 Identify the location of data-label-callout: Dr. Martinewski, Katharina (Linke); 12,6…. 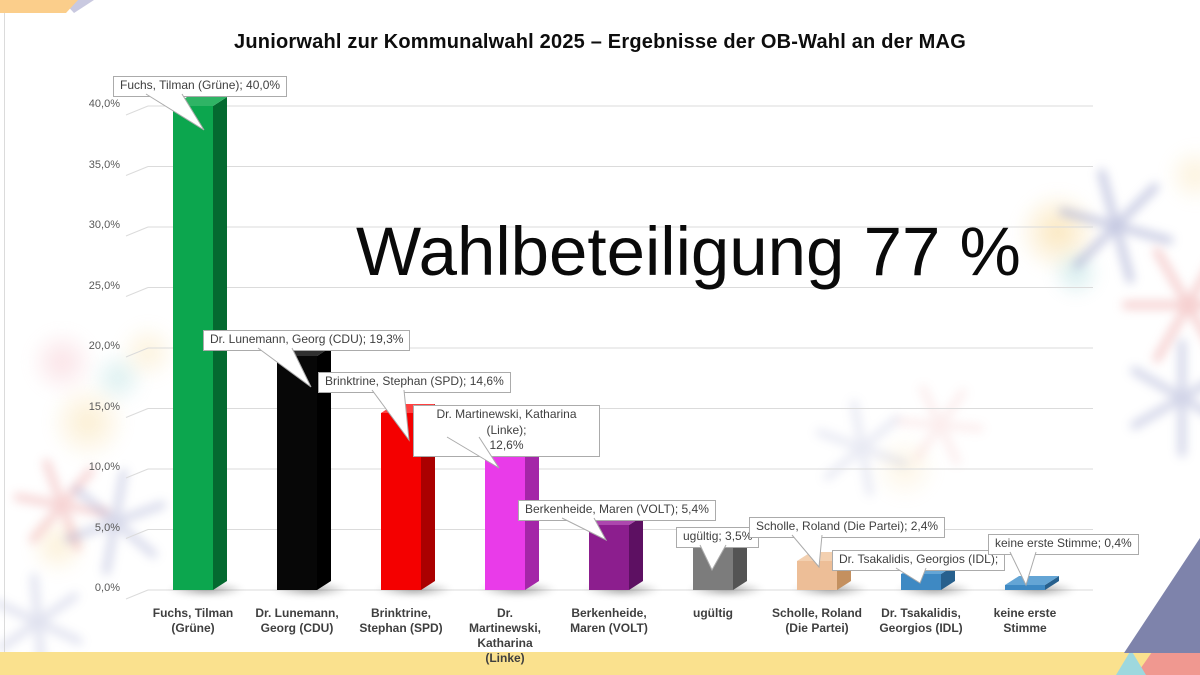
(506, 431).